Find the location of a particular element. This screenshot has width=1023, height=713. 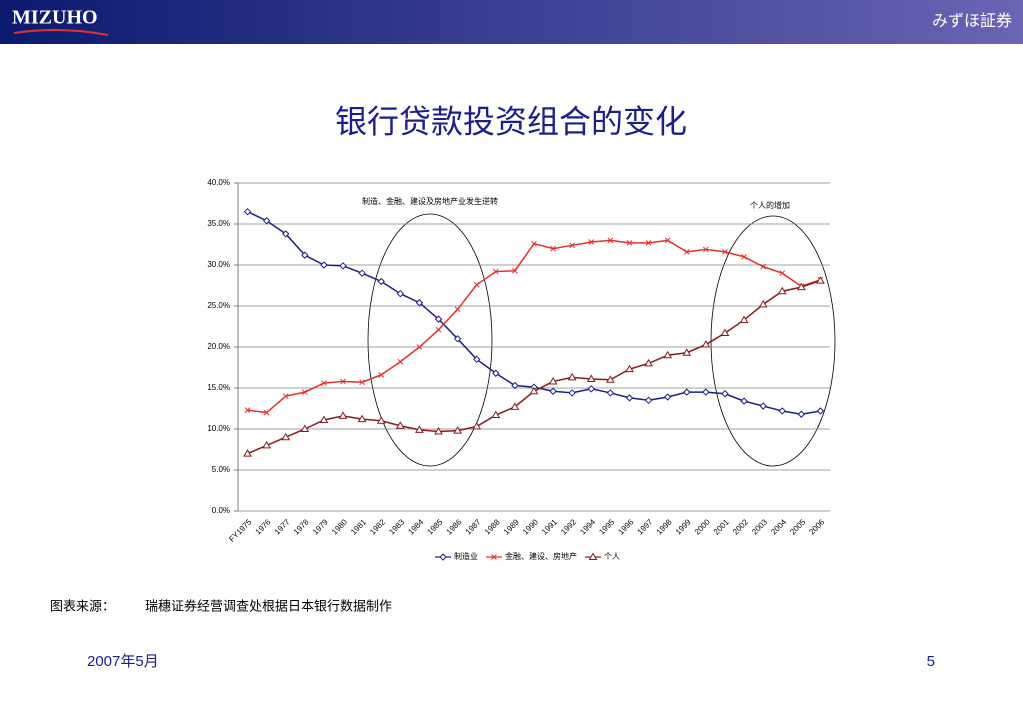

chart-title: 银行贷款投资组合的变化 is located at coordinates (511, 121).